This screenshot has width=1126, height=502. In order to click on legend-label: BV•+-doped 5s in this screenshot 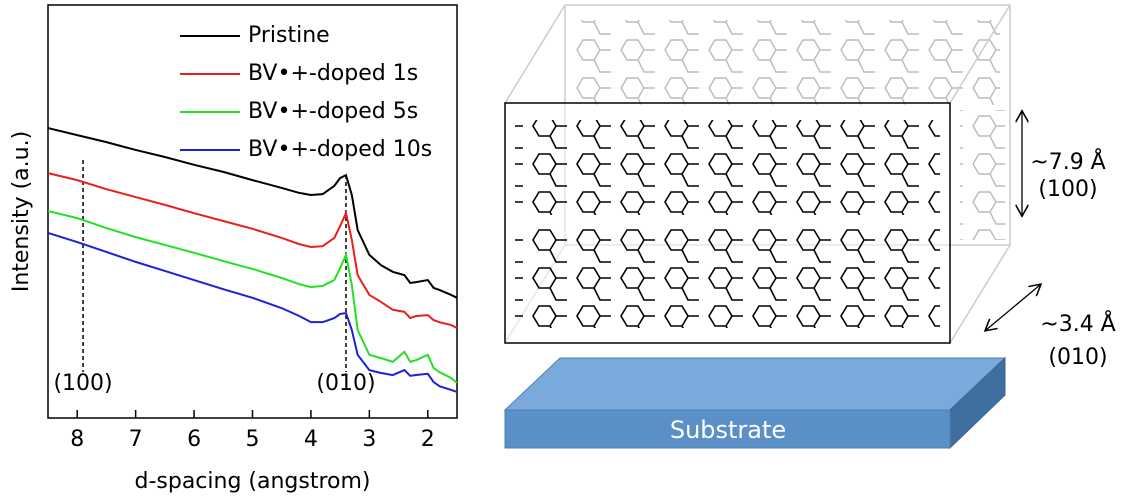, I will do `click(333, 111)`.